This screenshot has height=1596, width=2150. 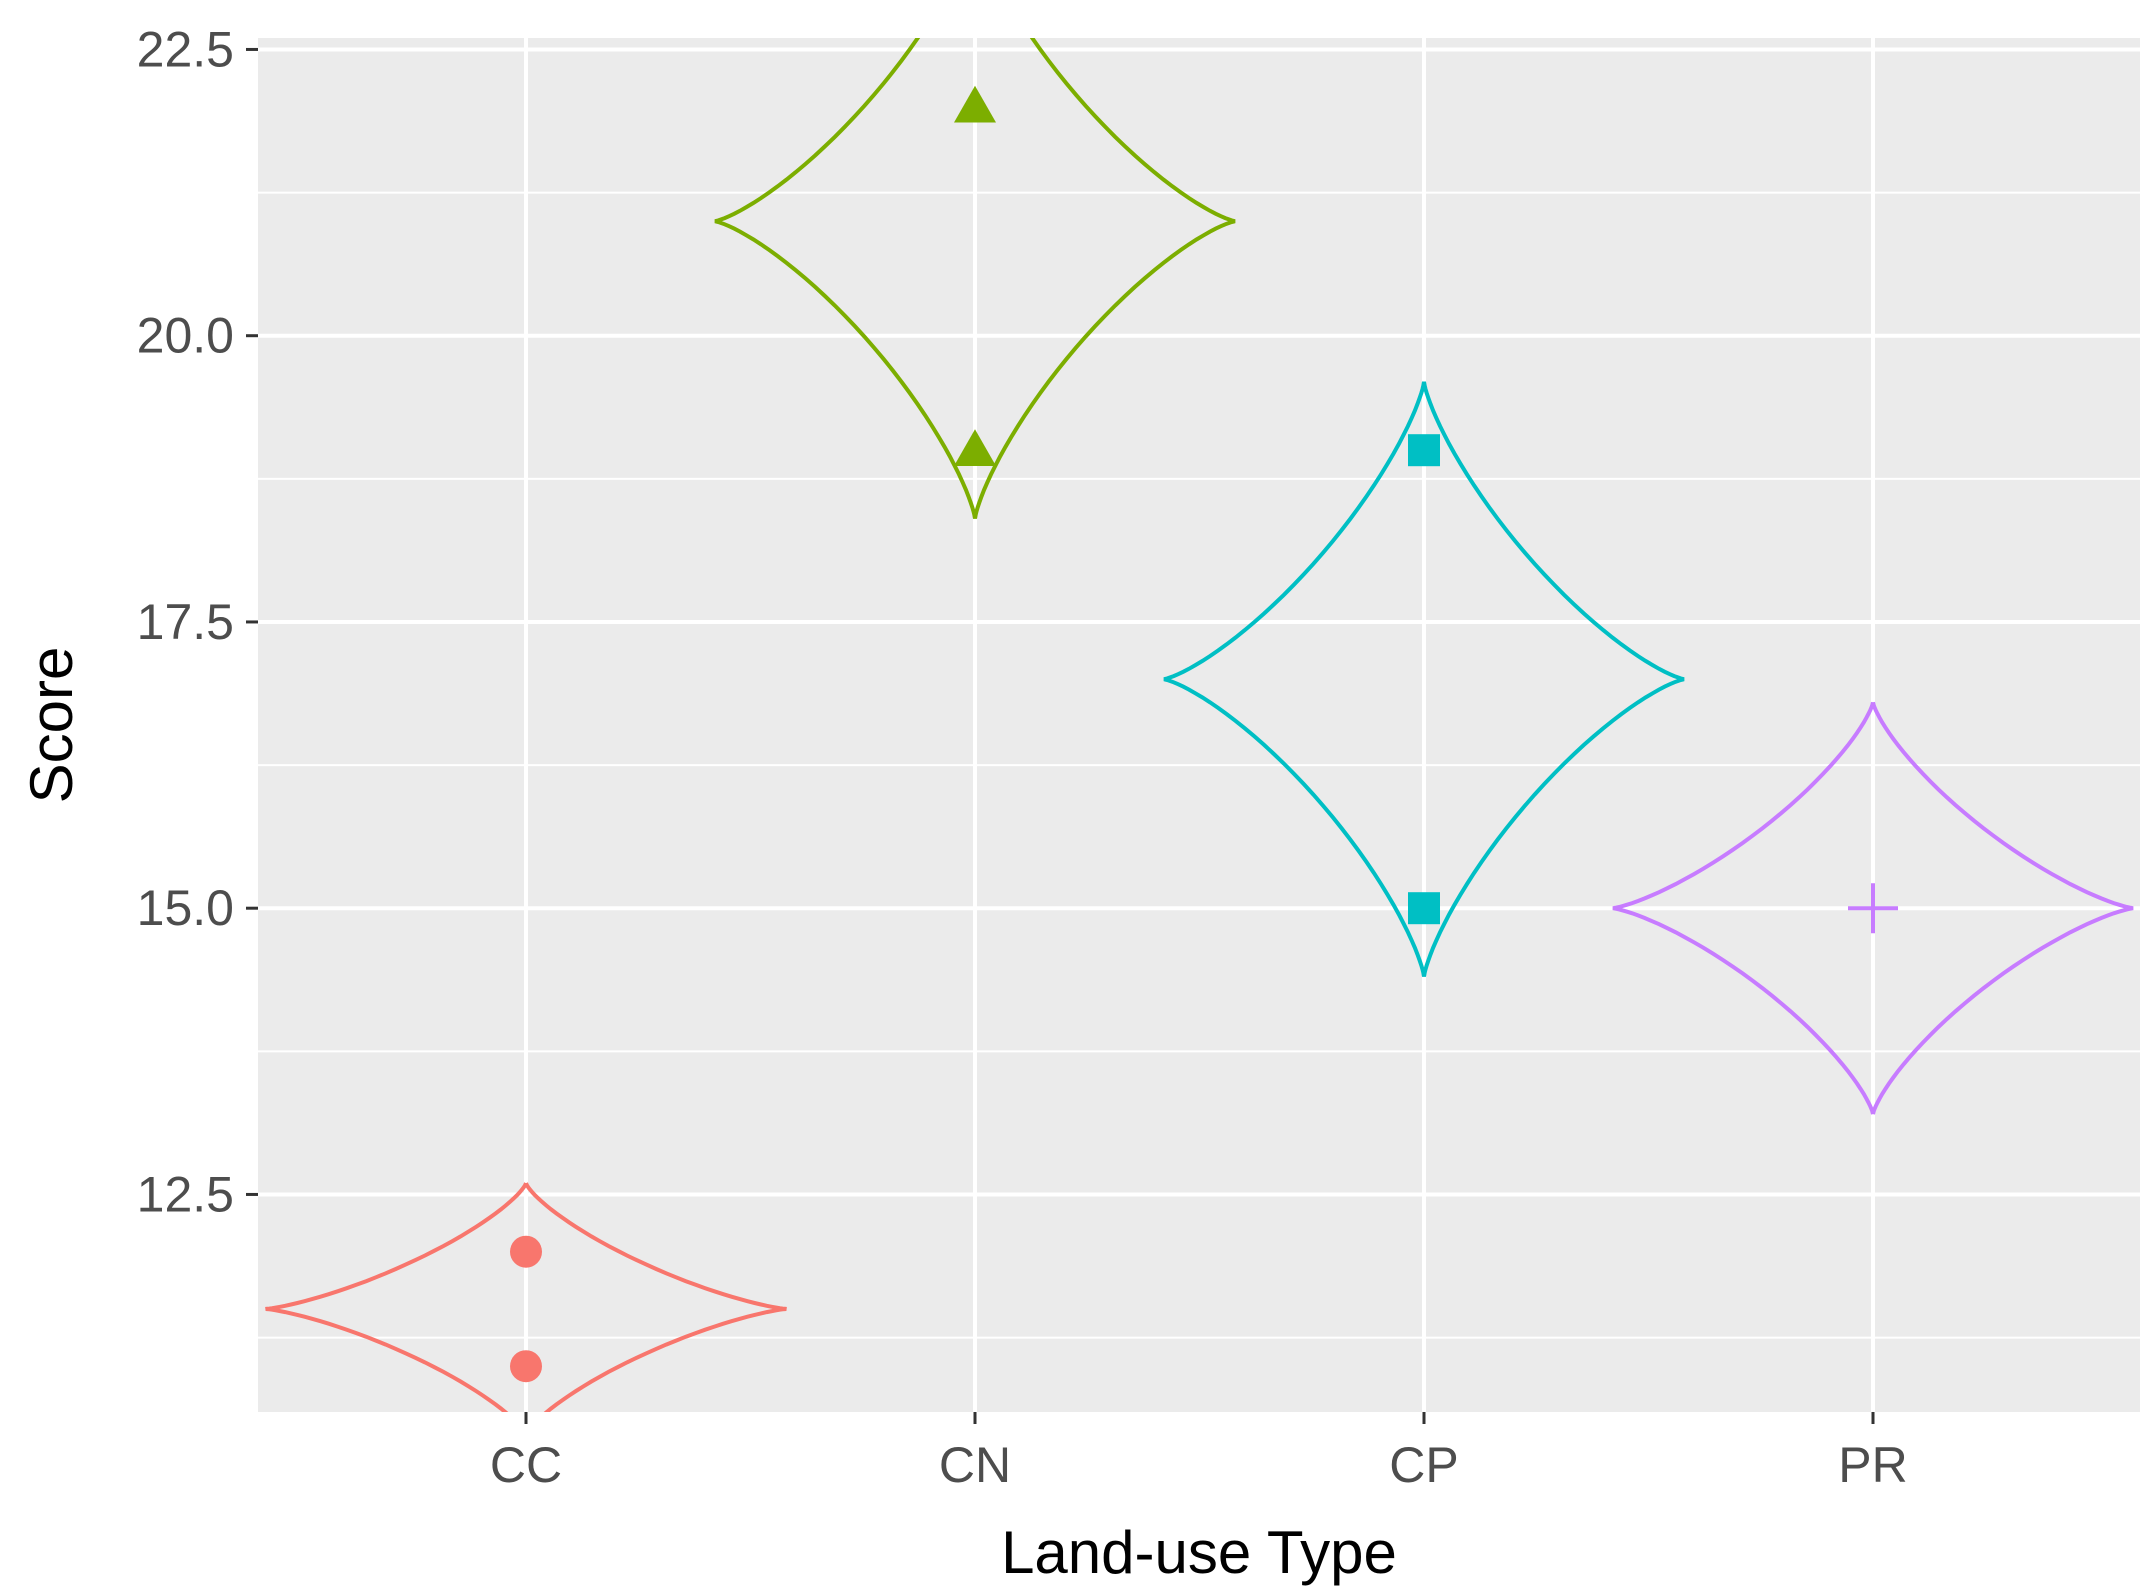 What do you see at coordinates (185, 336) in the screenshot?
I see `y-tick-label: 20.0` at bounding box center [185, 336].